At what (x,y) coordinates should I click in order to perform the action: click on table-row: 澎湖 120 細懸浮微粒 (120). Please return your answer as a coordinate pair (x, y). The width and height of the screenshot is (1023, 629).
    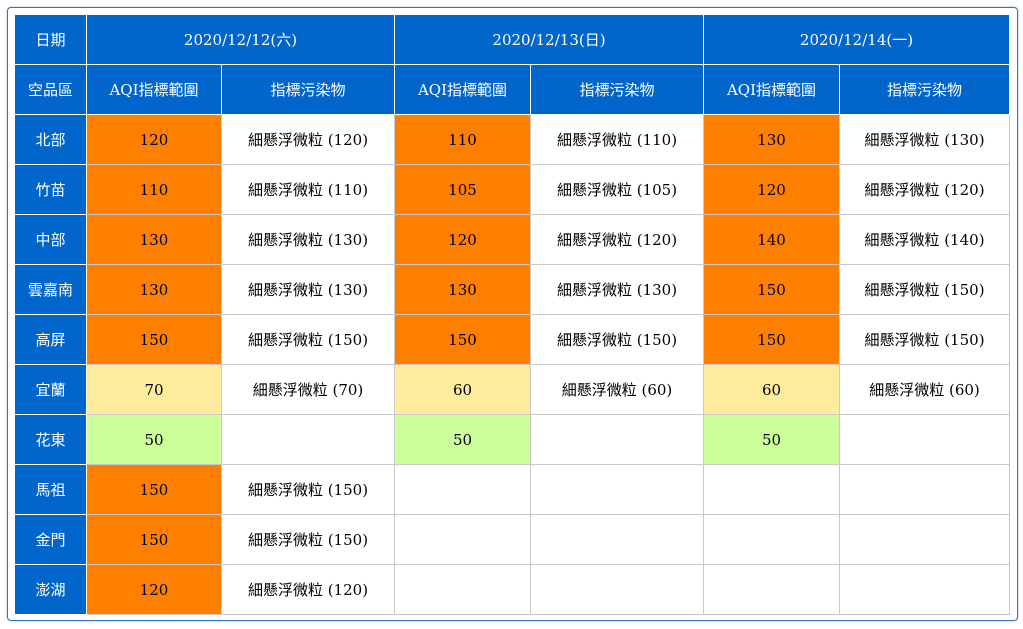
    Looking at the image, I should click on (512, 589).